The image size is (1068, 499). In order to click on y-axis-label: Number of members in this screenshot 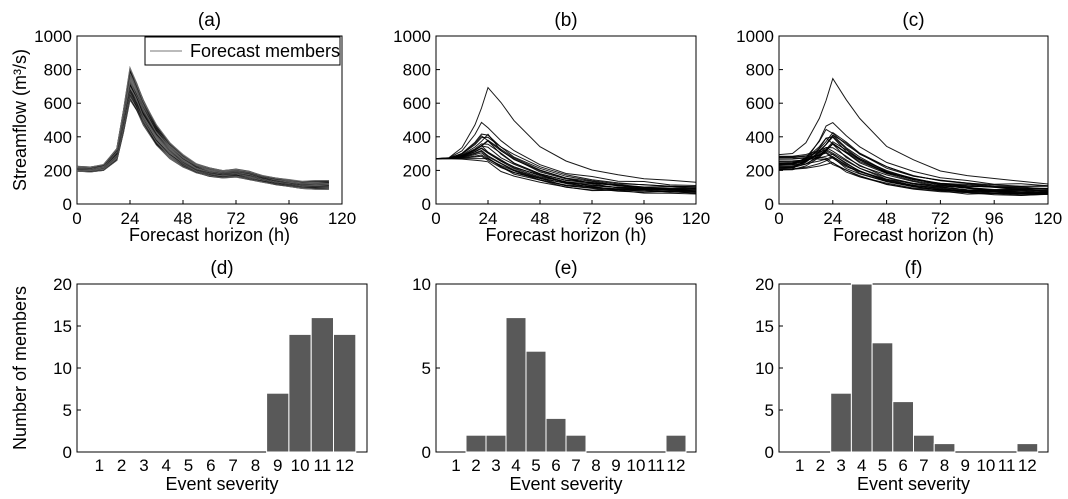, I will do `click(20, 368)`.